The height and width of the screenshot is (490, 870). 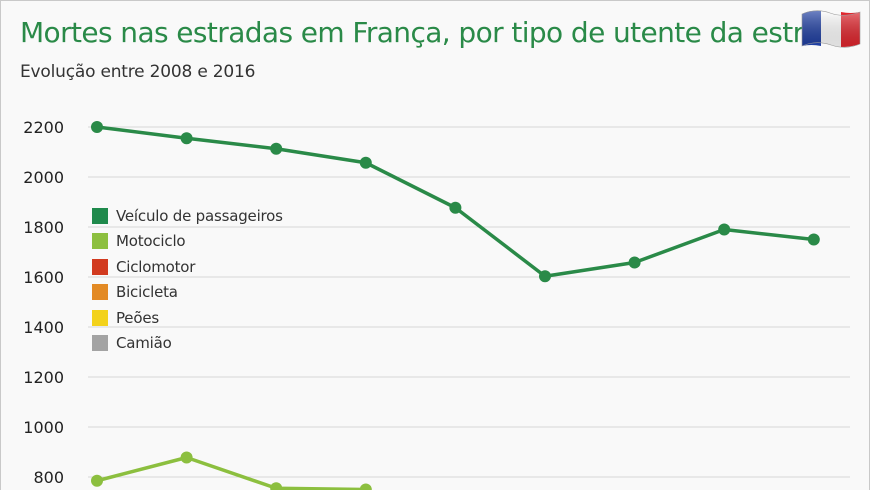 I want to click on y-tick-label: 800, so click(x=48, y=477).